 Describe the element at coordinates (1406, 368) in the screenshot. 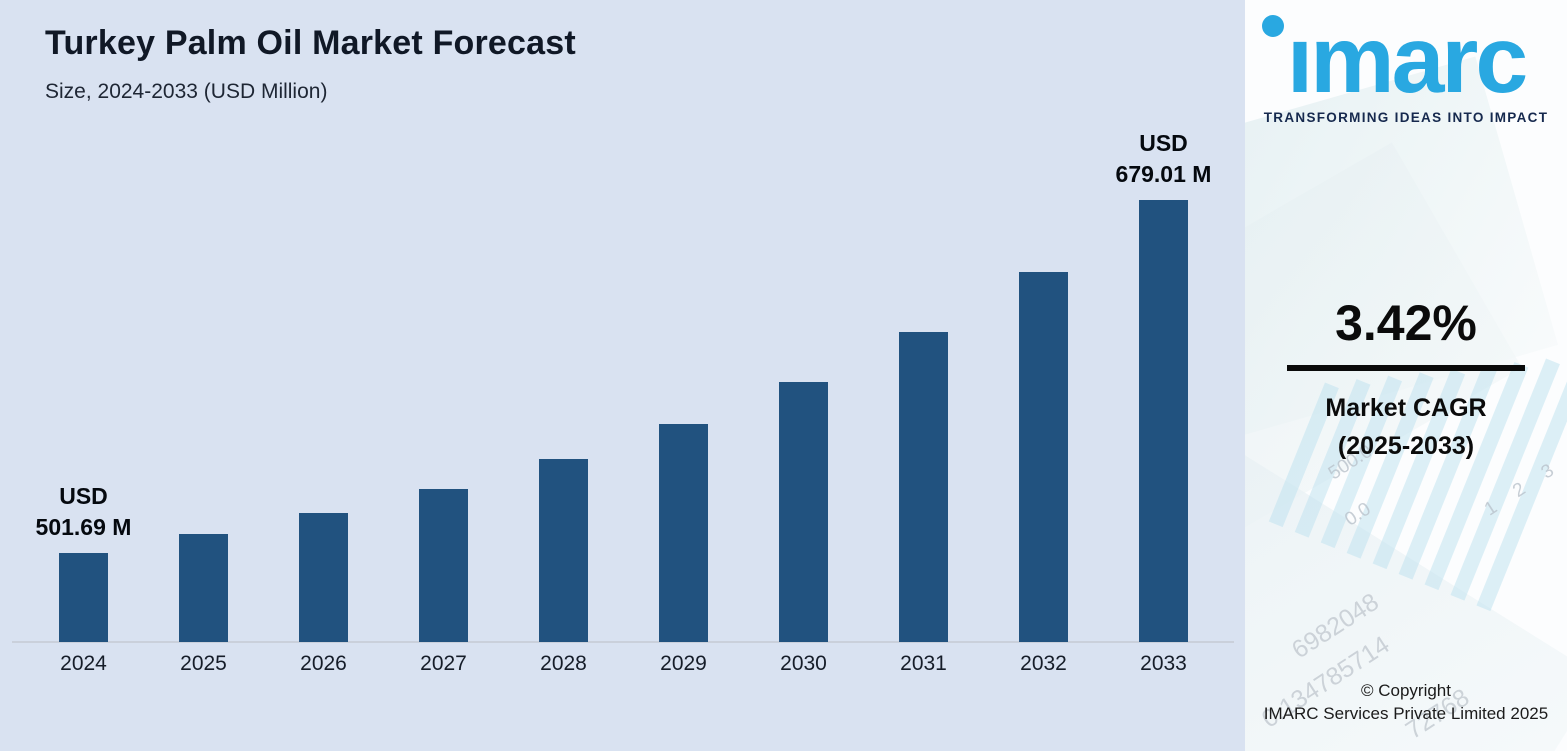

I see `cagr-divider` at that location.